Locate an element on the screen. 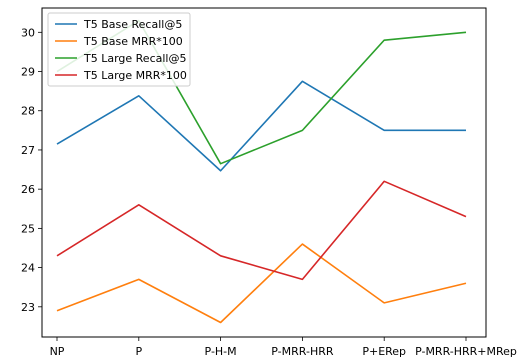  legend-label-t5-base-recall-5: T5 Base Recall@5 is located at coordinates (132, 24).